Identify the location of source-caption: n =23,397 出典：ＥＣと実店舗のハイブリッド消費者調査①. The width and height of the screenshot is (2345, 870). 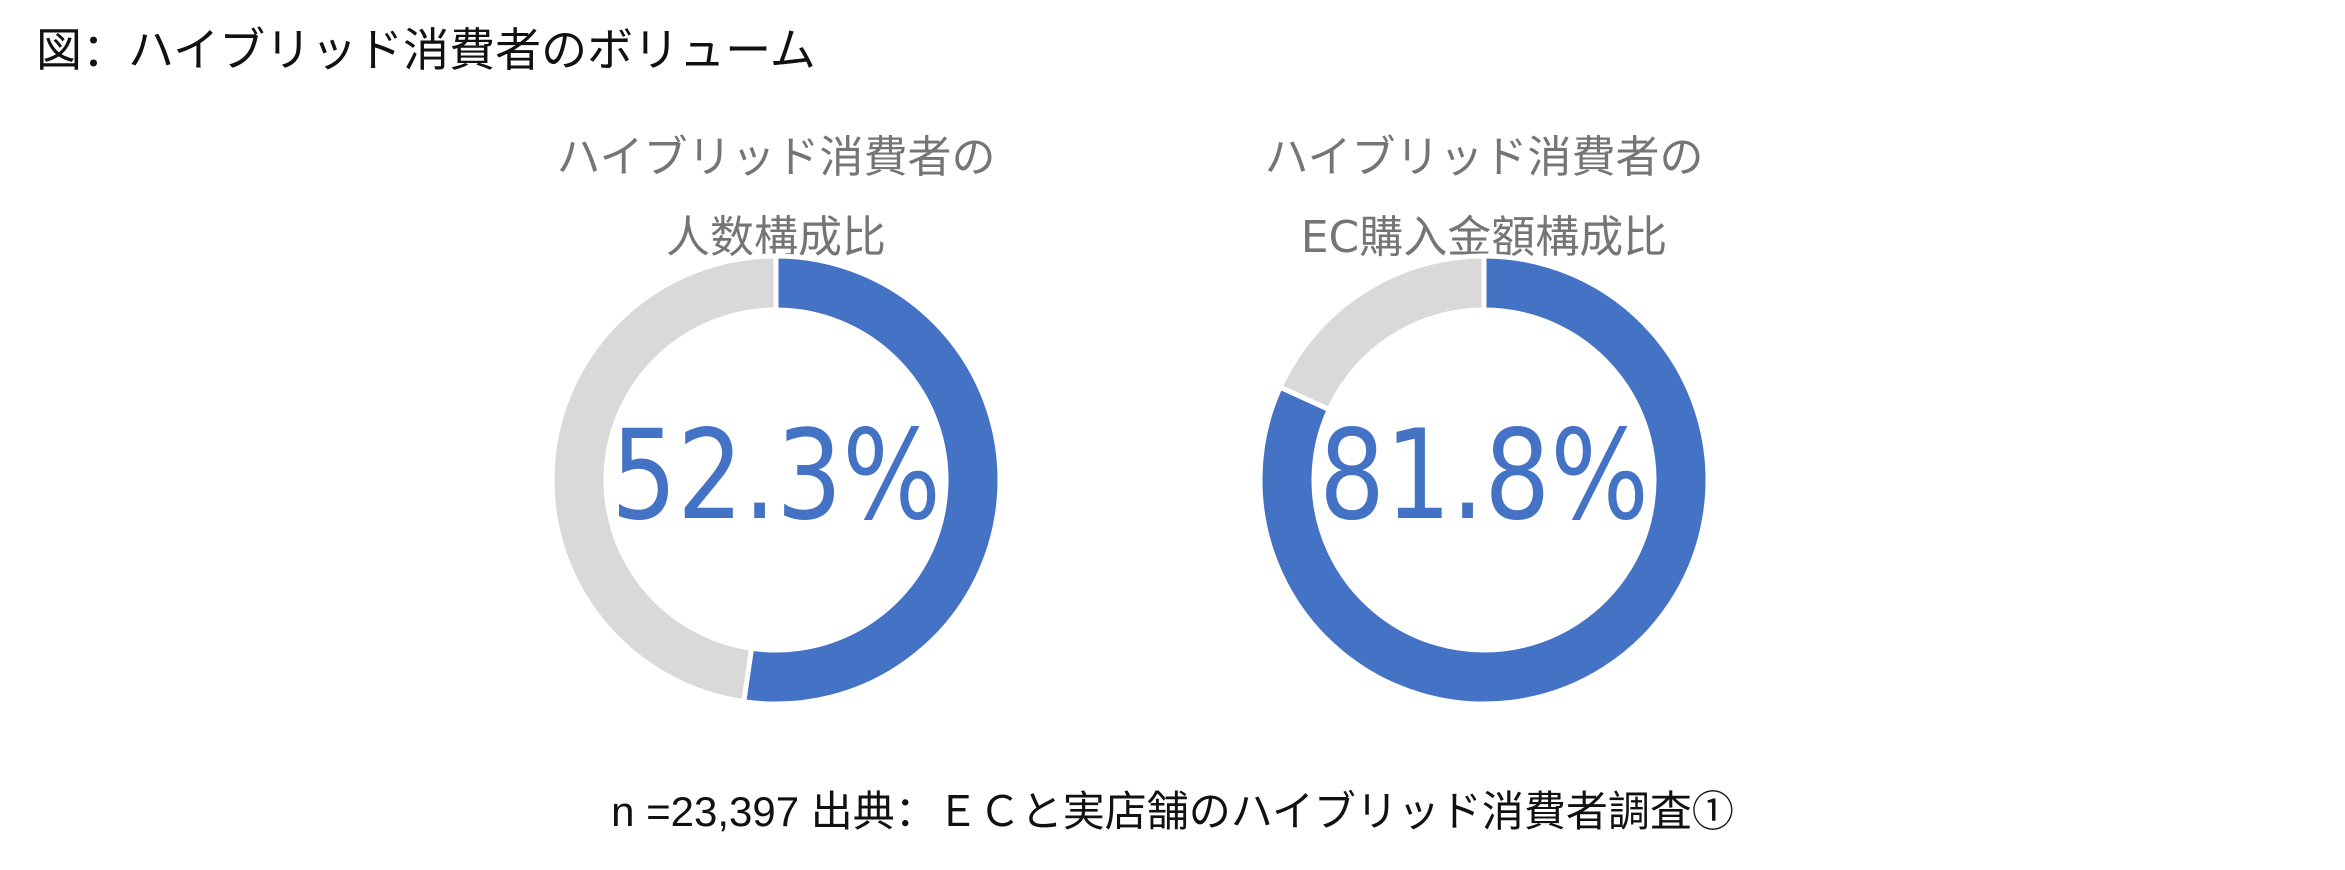
(1172, 811).